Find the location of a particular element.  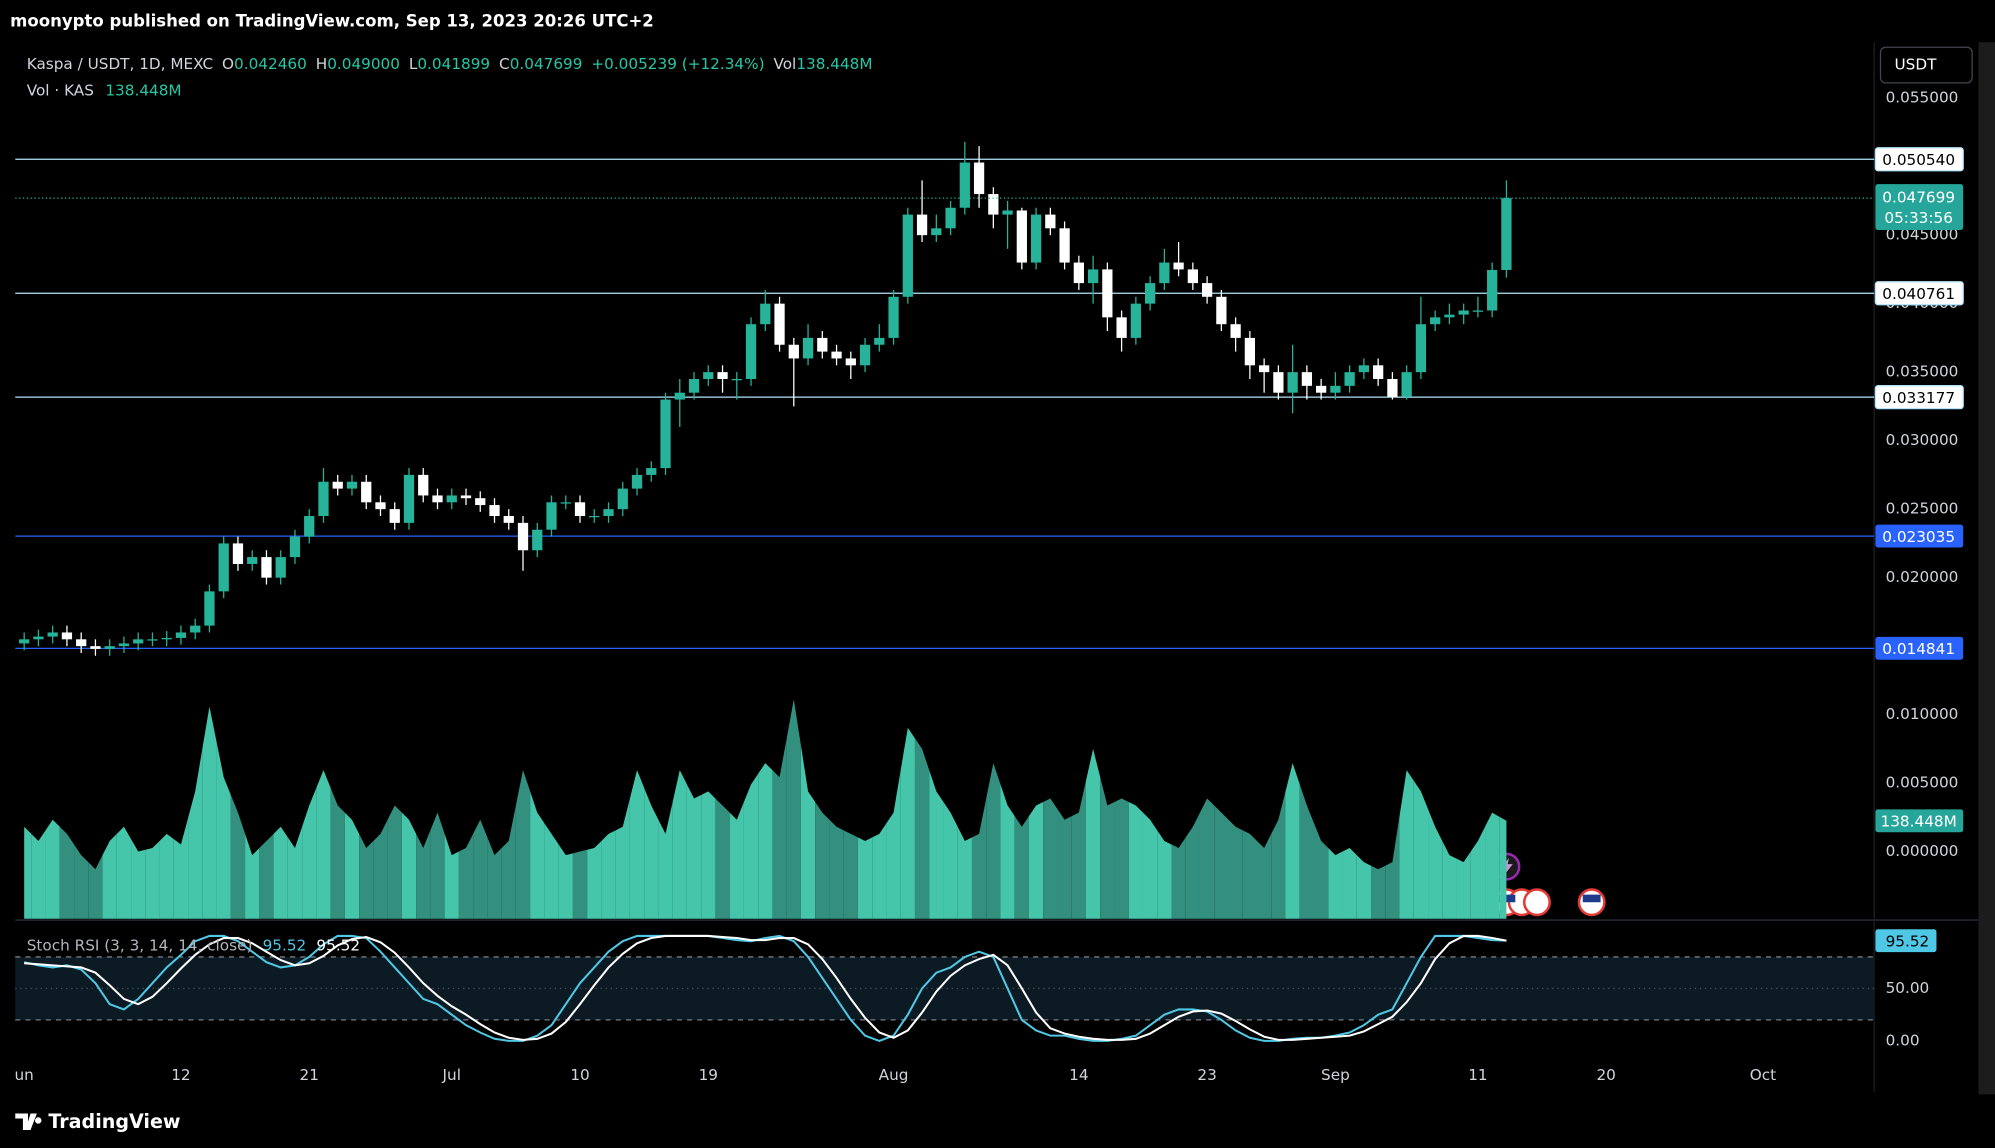

y-tick-label: 0.030000 is located at coordinates (1922, 440).